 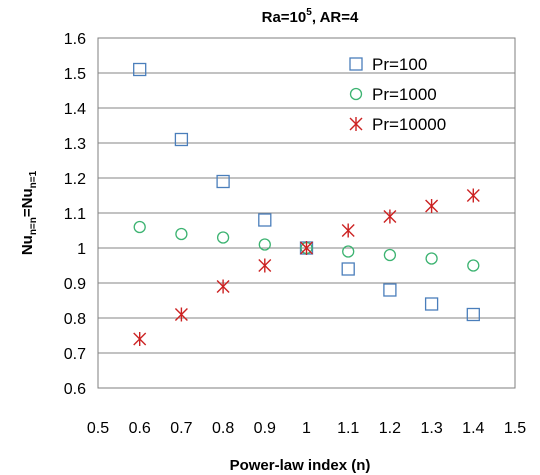 I want to click on title-base: Ra=10, so click(x=284, y=17).